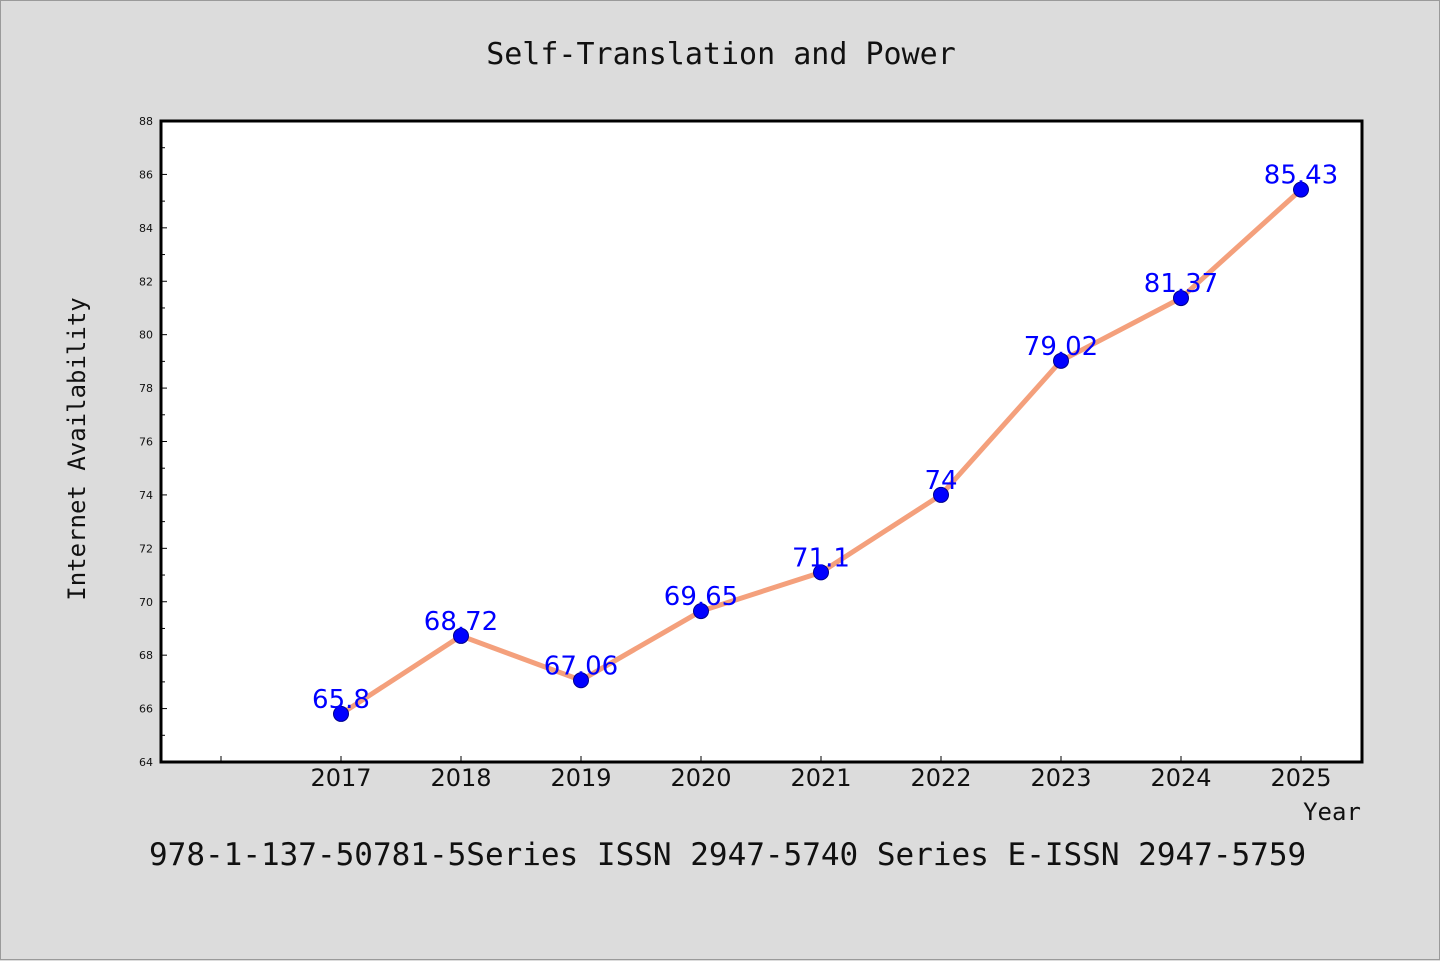 Image resolution: width=1440 pixels, height=961 pixels. Describe the element at coordinates (940, 778) in the screenshot. I see `x-tick-label: 2022` at that location.